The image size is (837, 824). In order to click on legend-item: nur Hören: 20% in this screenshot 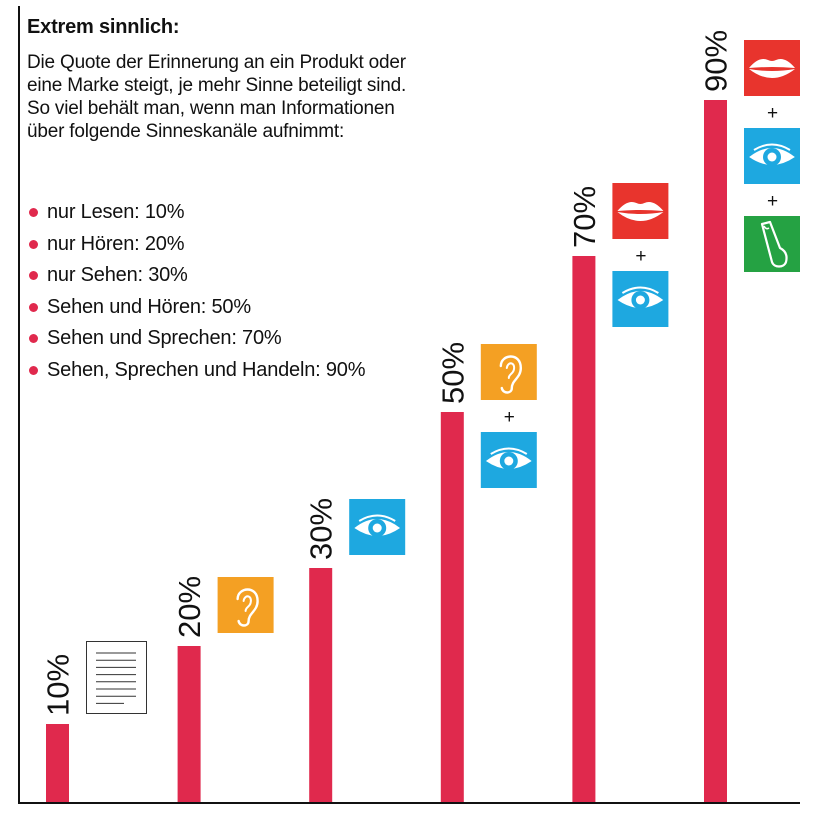, I will do `click(197, 245)`.